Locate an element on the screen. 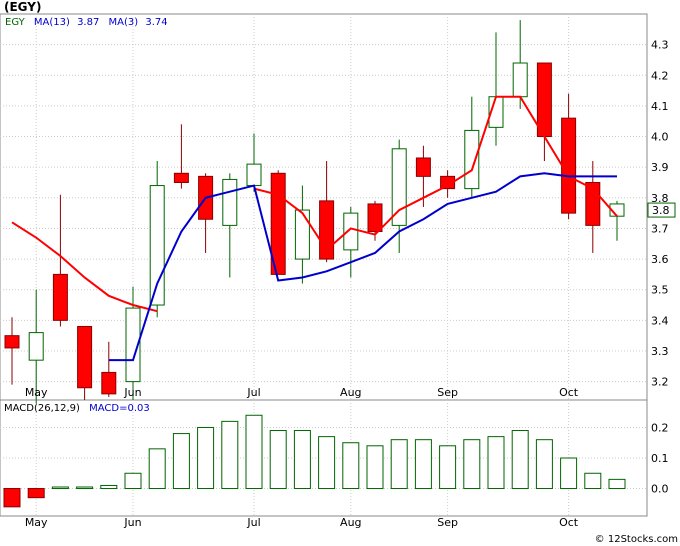  price-legend: EGY MA(13) 3.87 MA(3) 3.74 is located at coordinates (86, 22).